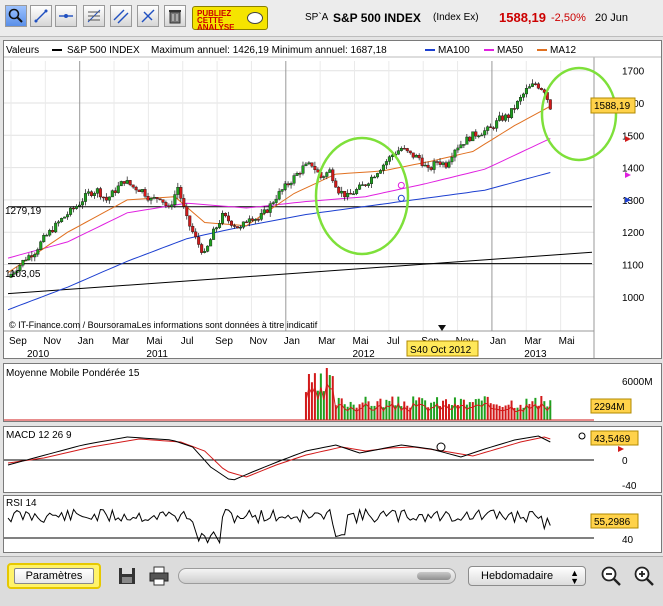 The image size is (663, 606). I want to click on frequency-select: Hebdomadaire ▲ ▼, so click(527, 576).